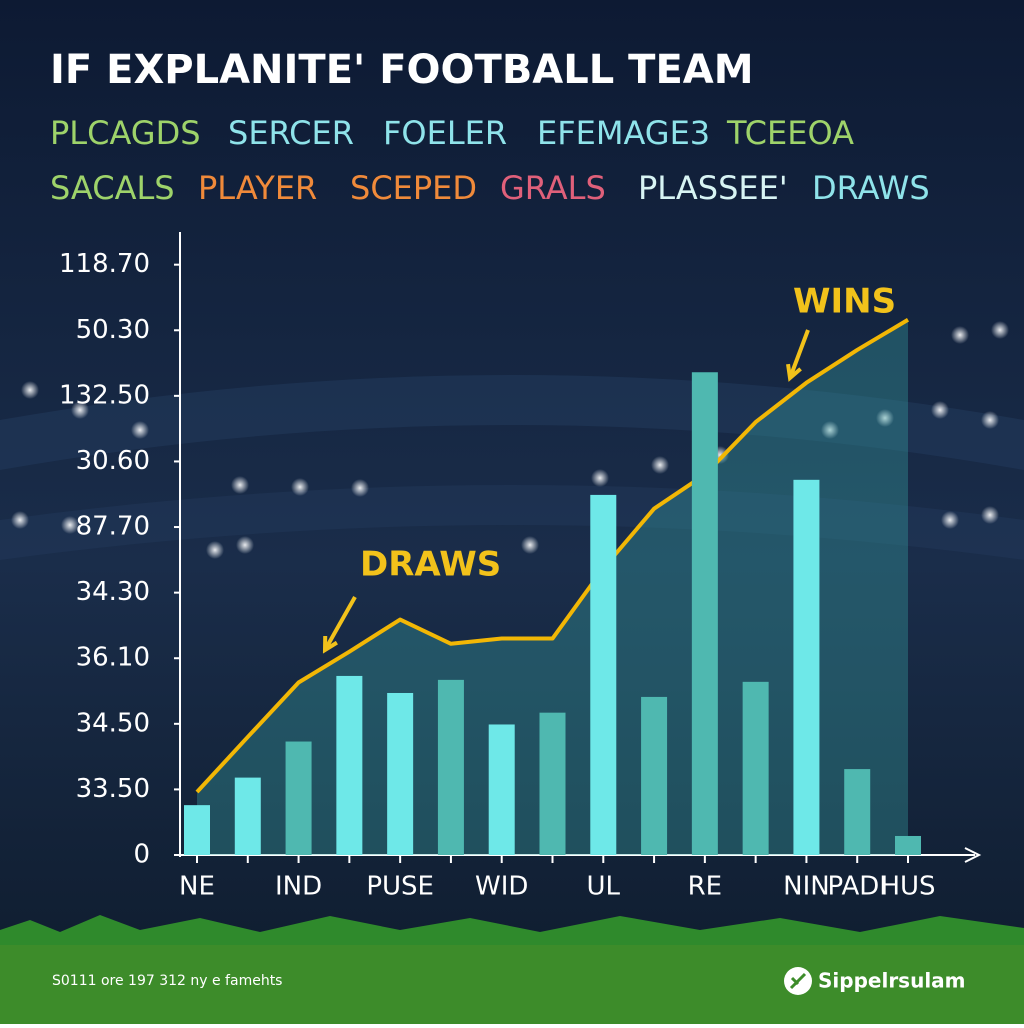 Image resolution: width=1024 pixels, height=1028 pixels. I want to click on header-label: TCEEOA, so click(790, 133).